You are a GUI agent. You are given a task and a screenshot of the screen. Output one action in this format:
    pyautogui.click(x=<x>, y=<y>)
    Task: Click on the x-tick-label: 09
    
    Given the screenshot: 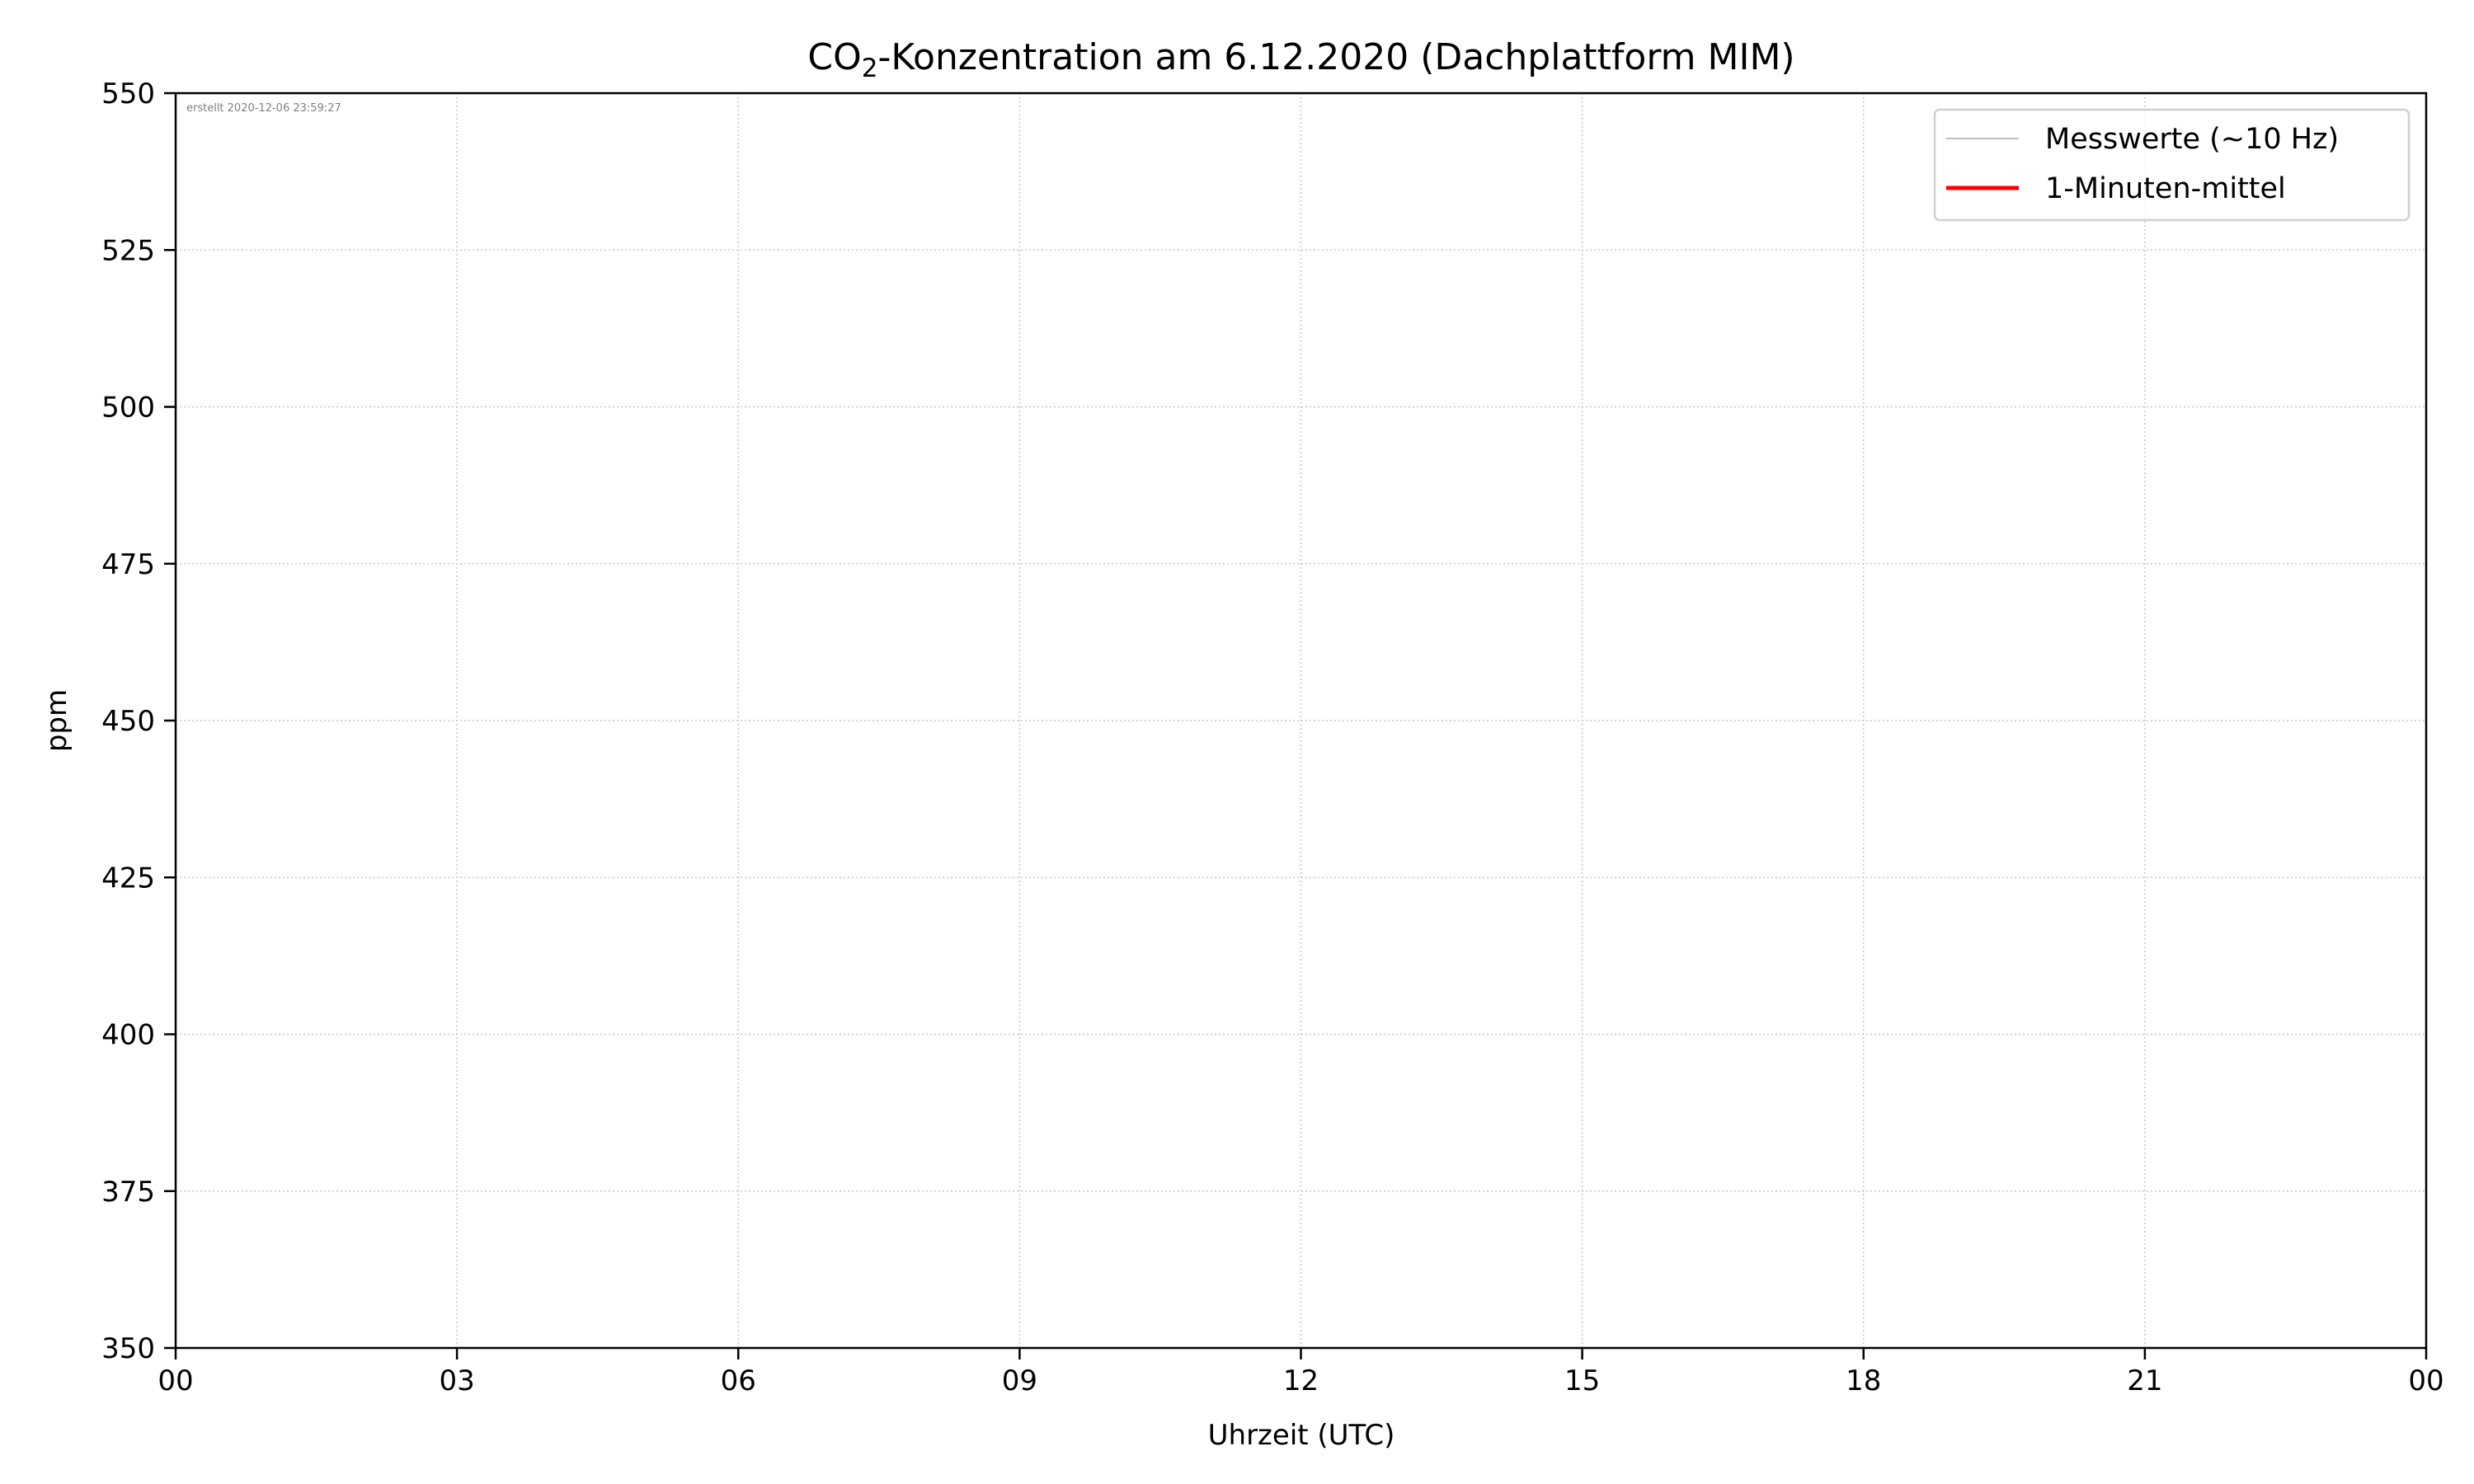 What is the action you would take?
    pyautogui.click(x=1019, y=1380)
    